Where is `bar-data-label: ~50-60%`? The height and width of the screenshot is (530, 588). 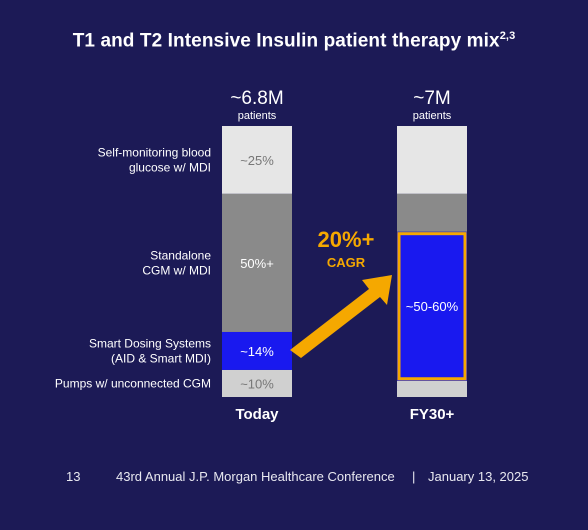
bar-data-label: ~50-60% is located at coordinates (432, 306).